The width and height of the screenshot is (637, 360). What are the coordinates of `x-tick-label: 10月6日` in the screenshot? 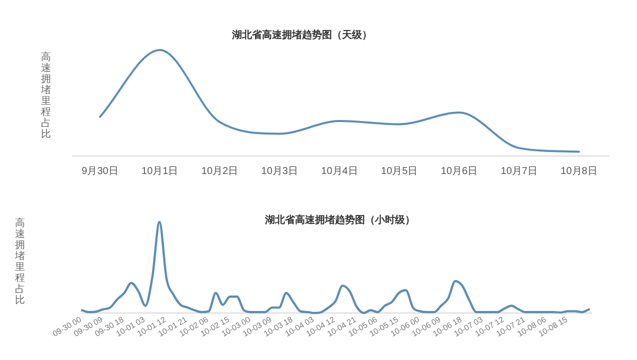 It's located at (459, 171).